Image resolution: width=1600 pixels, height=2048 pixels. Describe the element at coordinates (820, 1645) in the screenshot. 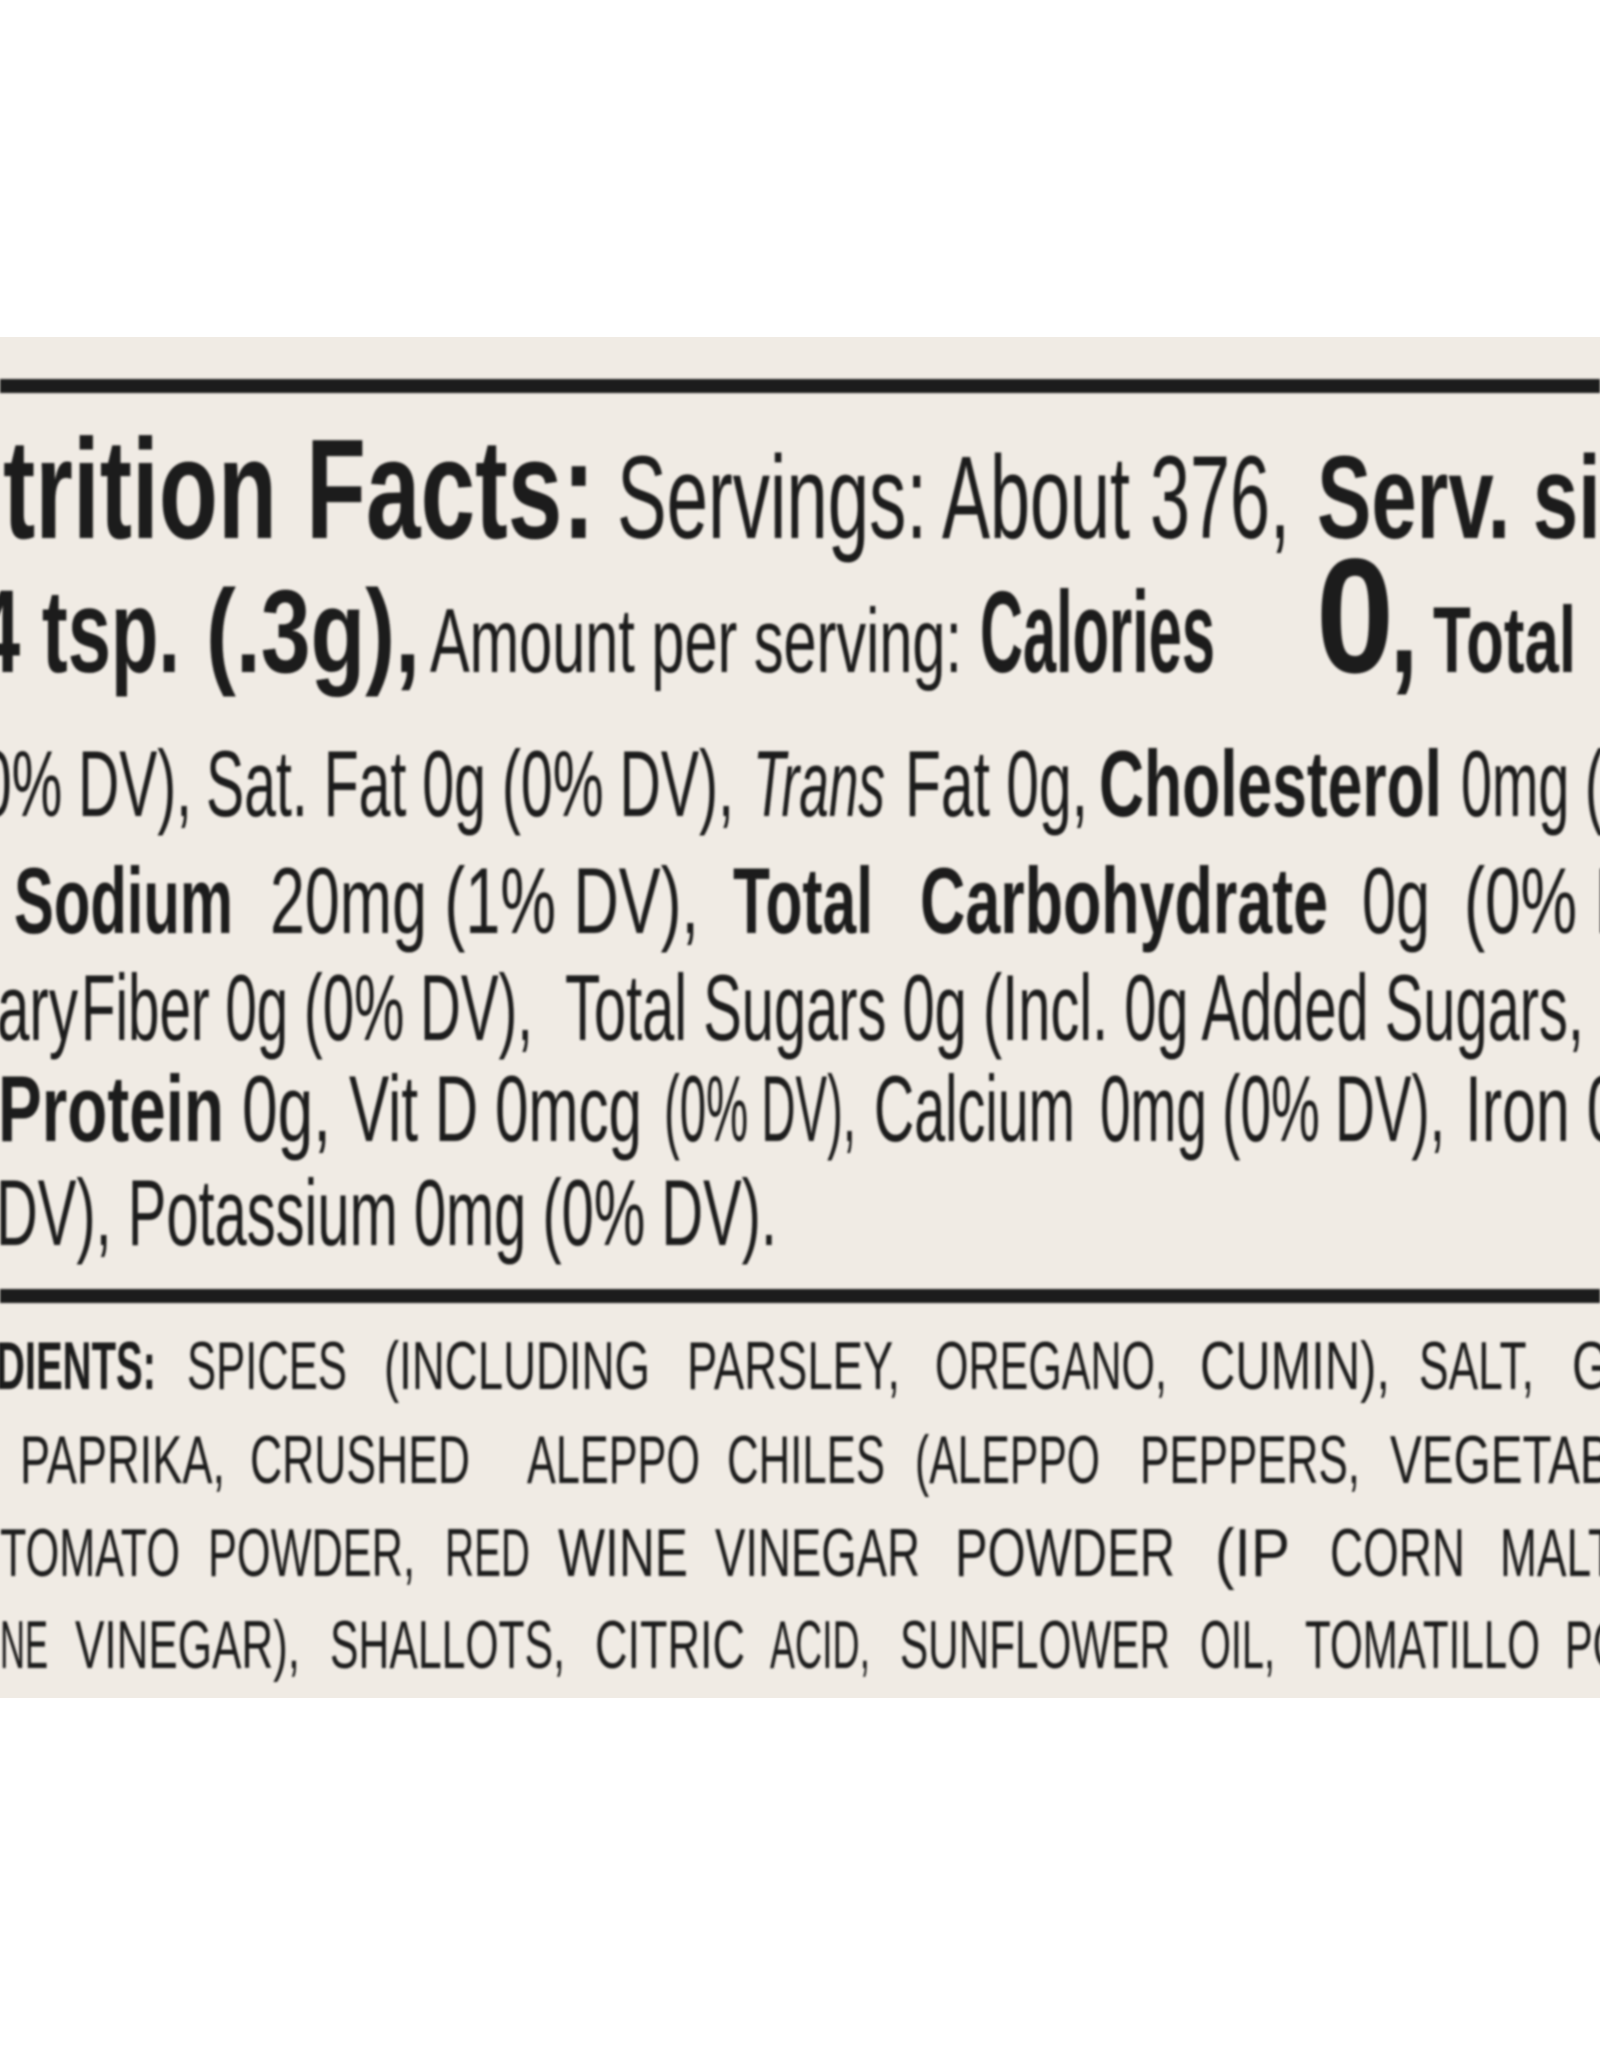

I see `svg-text: ACID,` at that location.